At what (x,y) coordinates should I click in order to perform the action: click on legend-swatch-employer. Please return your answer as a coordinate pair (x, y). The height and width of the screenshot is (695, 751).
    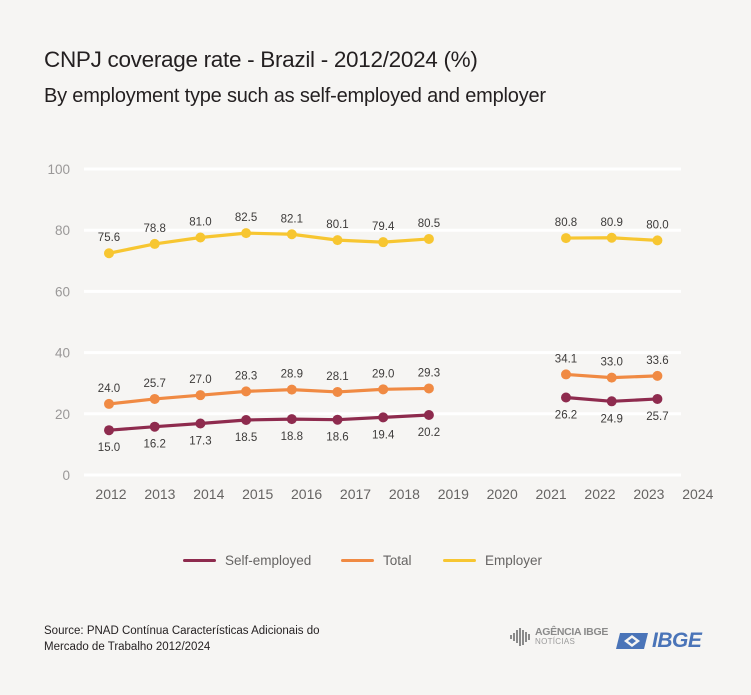
    Looking at the image, I should click on (459, 560).